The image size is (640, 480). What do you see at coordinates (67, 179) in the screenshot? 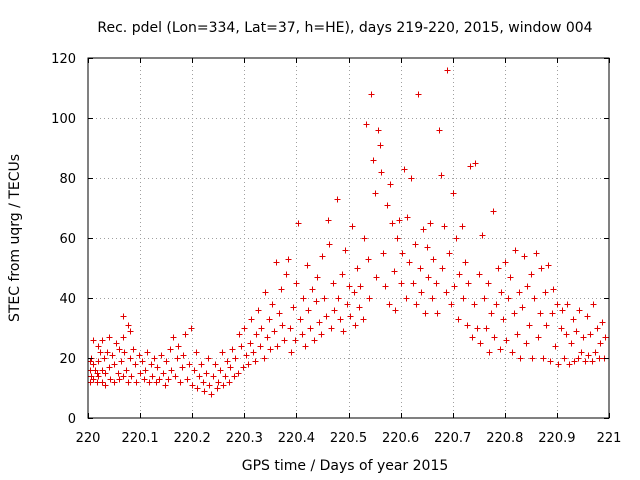
I see `y-tick-label: 80` at bounding box center [67, 179].